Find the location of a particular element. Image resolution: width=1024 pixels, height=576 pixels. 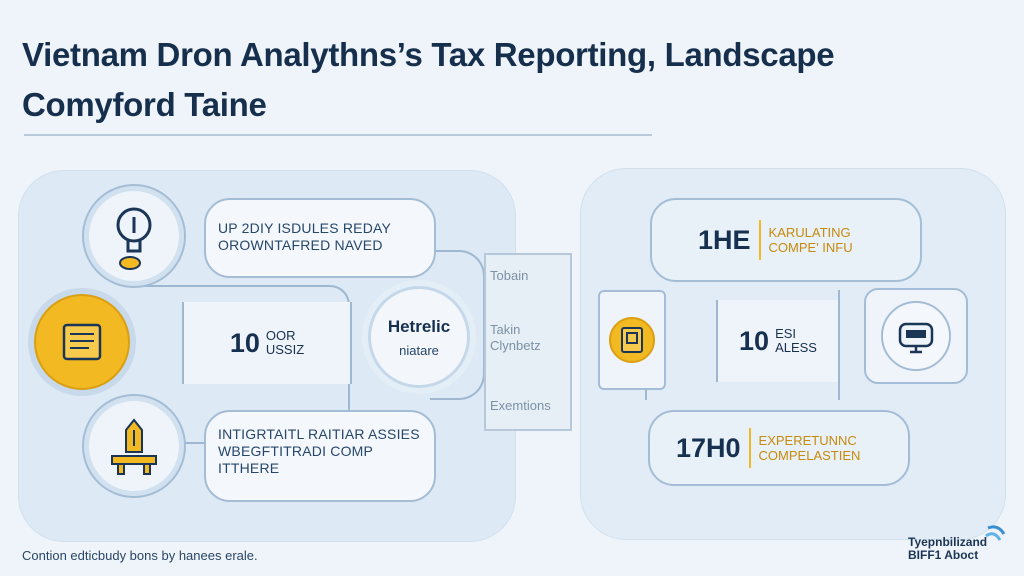

lightbulb-circle is located at coordinates (134, 236).